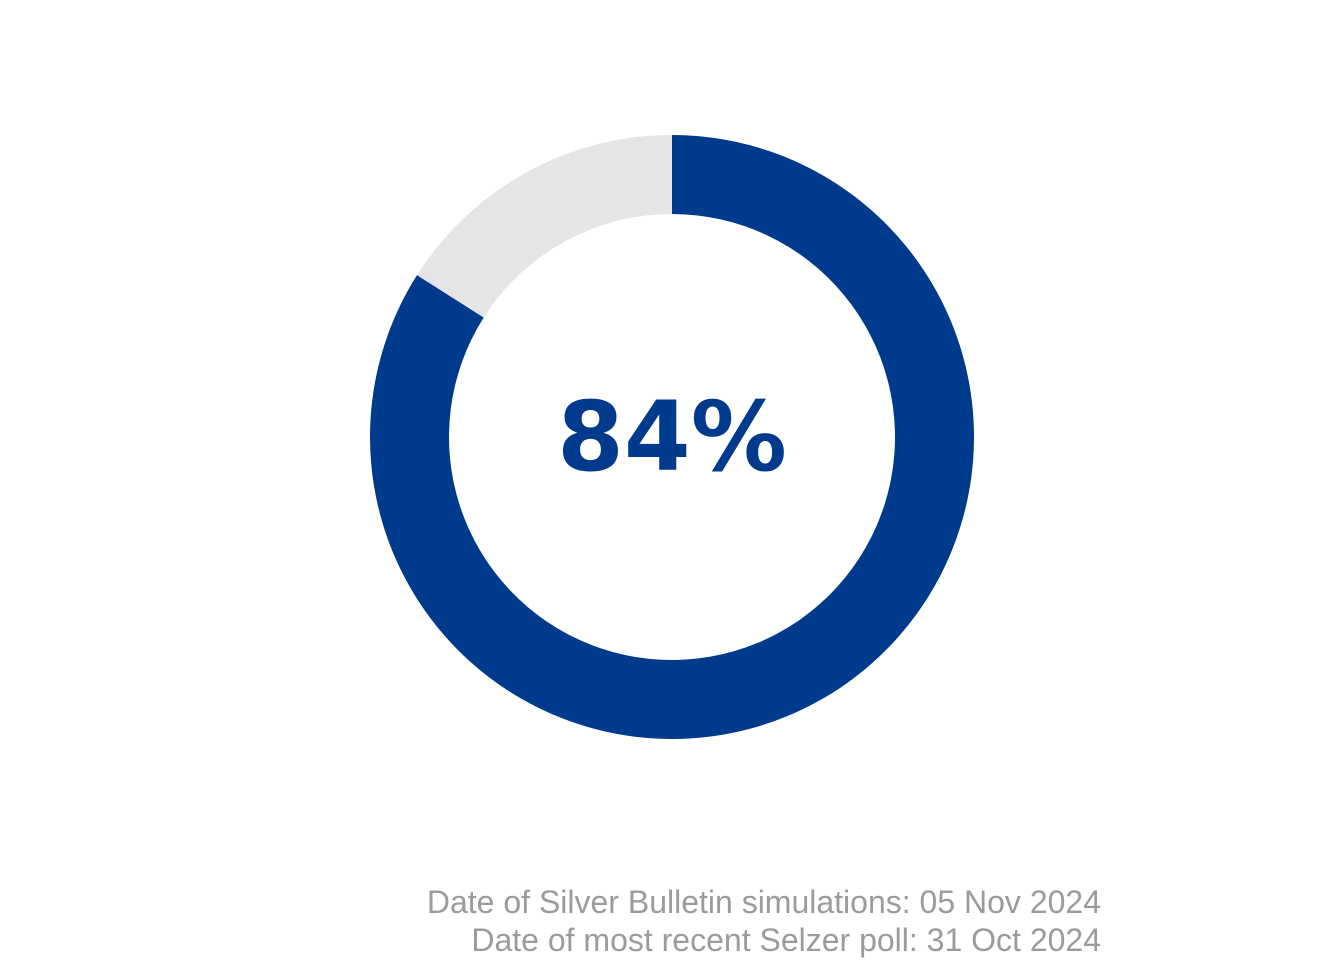  What do you see at coordinates (672, 437) in the screenshot?
I see `center-percentage-label: 84%` at bounding box center [672, 437].